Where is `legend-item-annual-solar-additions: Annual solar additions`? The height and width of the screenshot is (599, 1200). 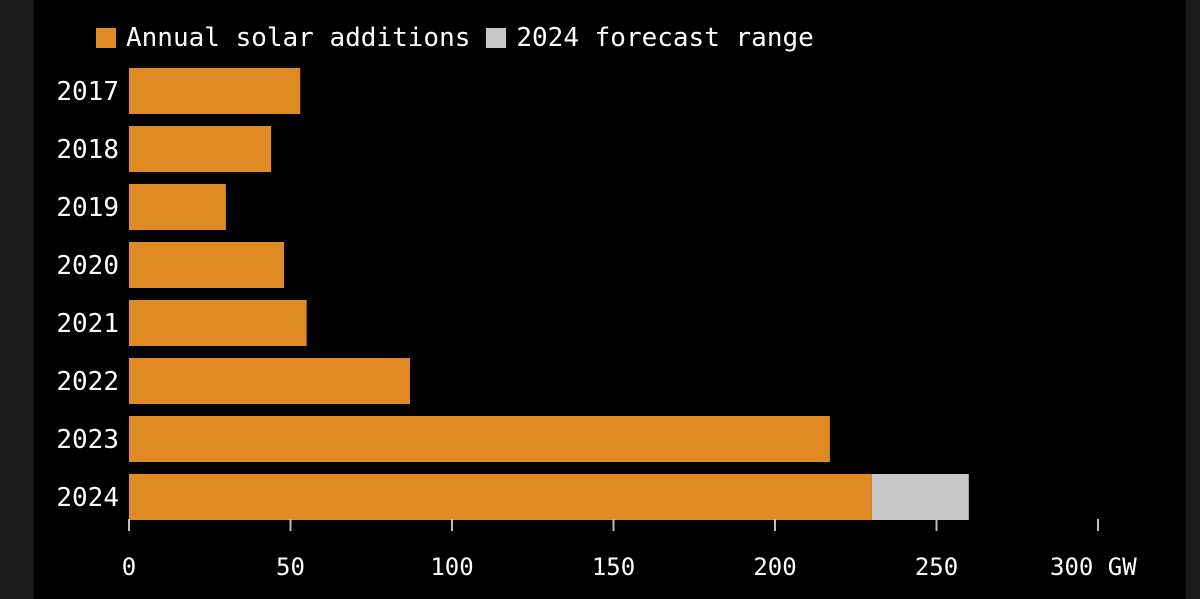 legend-item-annual-solar-additions: Annual solar additions is located at coordinates (283, 38).